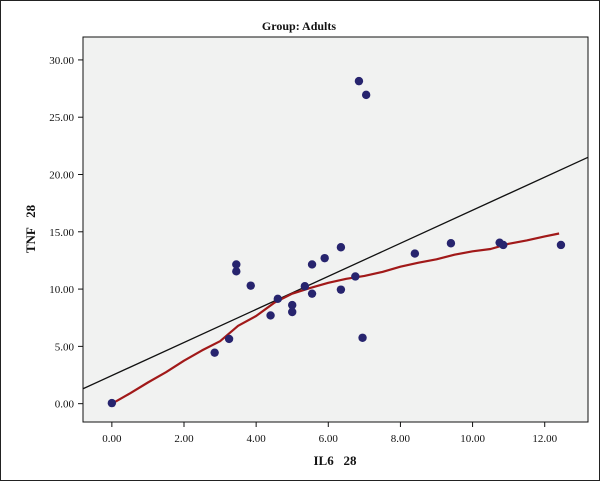  Describe the element at coordinates (544, 439) in the screenshot. I see `x-tick-label: 12.00` at that location.